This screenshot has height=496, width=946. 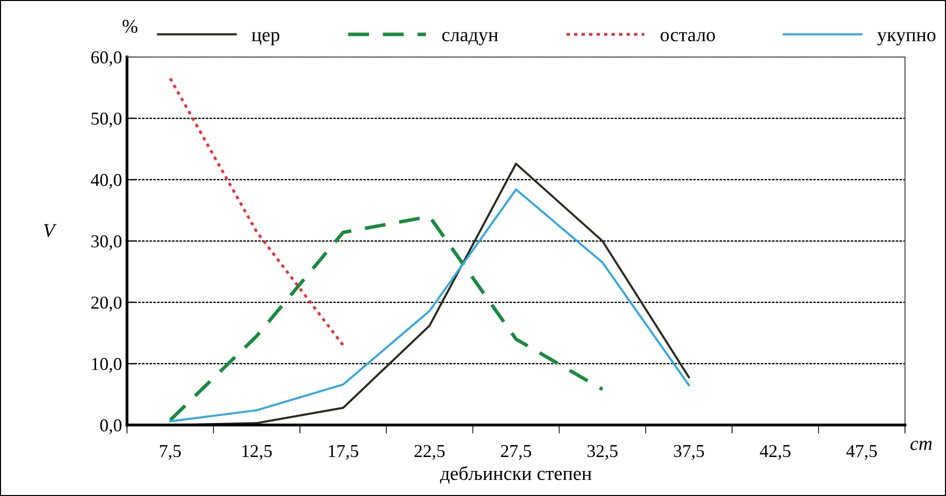 What do you see at coordinates (516, 452) in the screenshot?
I see `x-tick-label: 27,5` at bounding box center [516, 452].